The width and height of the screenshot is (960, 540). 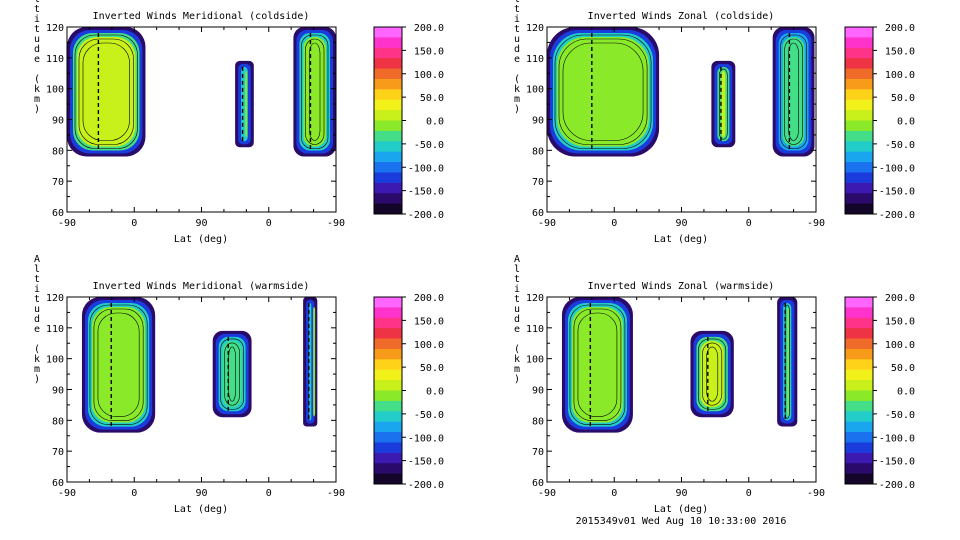 What do you see at coordinates (681, 286) in the screenshot?
I see `chart-title: Inverted Winds Zonal (warmside)` at bounding box center [681, 286].